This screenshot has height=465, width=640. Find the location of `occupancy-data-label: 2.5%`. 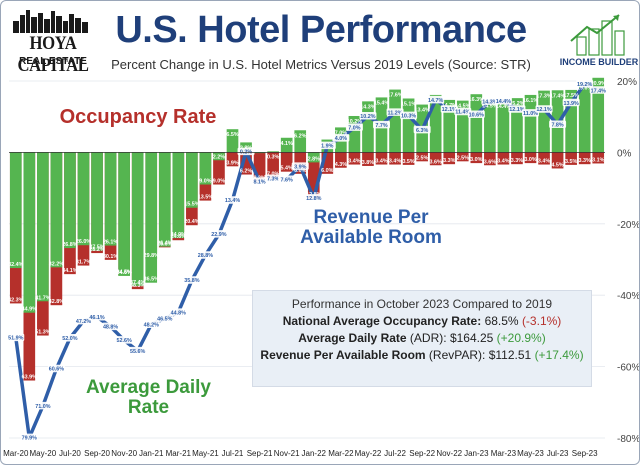

occupancy-data-label: 2.5% is located at coordinates (422, 158).